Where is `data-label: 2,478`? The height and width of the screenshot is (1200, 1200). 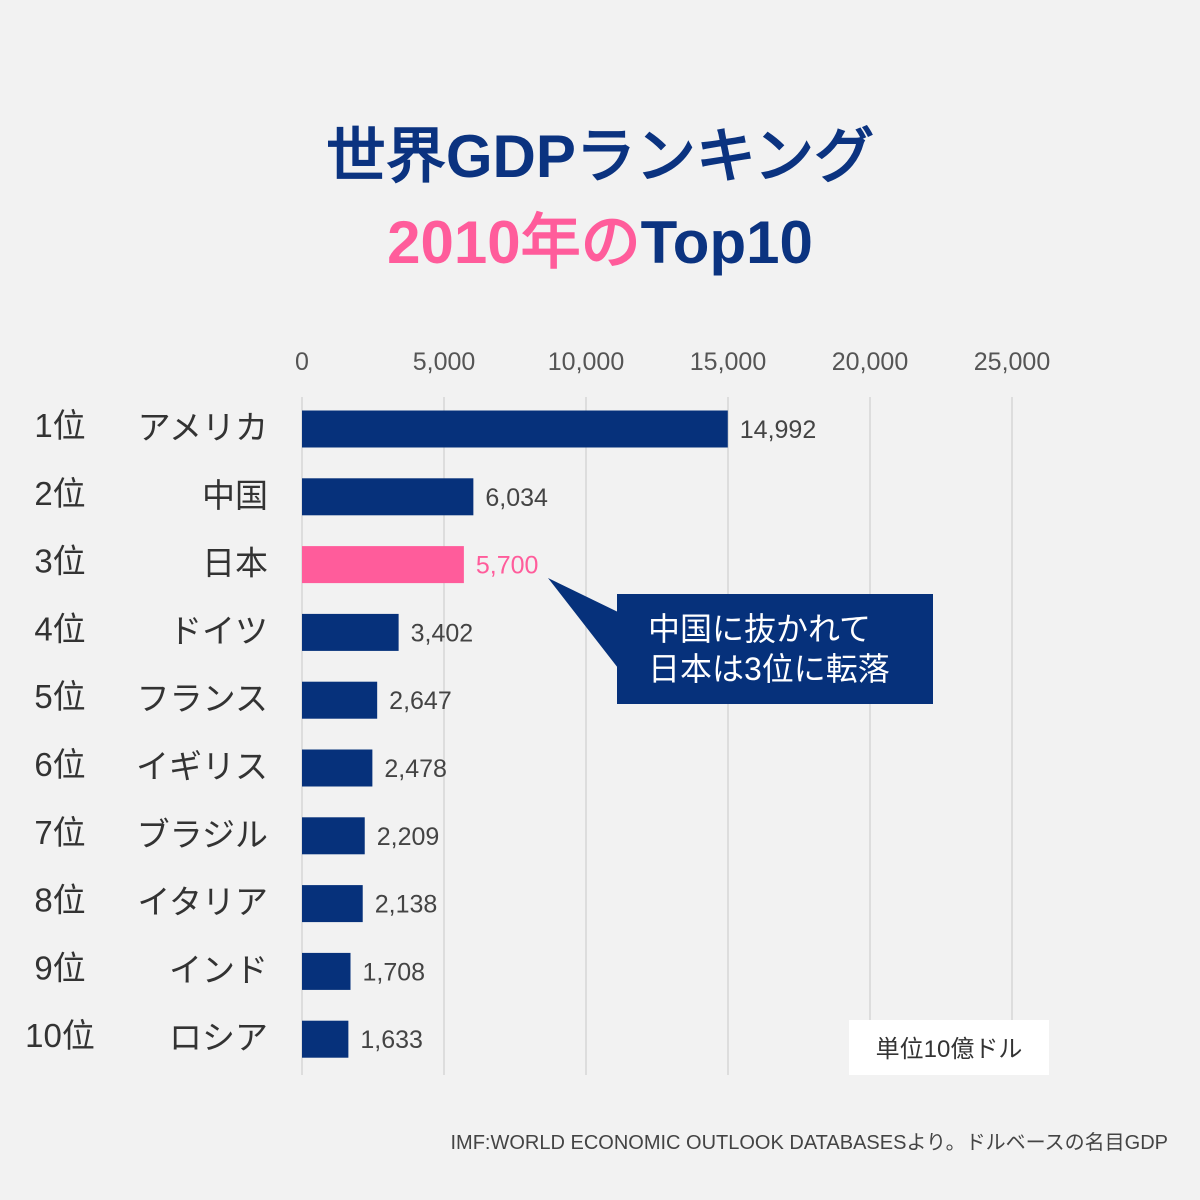 data-label: 2,478 is located at coordinates (415, 769).